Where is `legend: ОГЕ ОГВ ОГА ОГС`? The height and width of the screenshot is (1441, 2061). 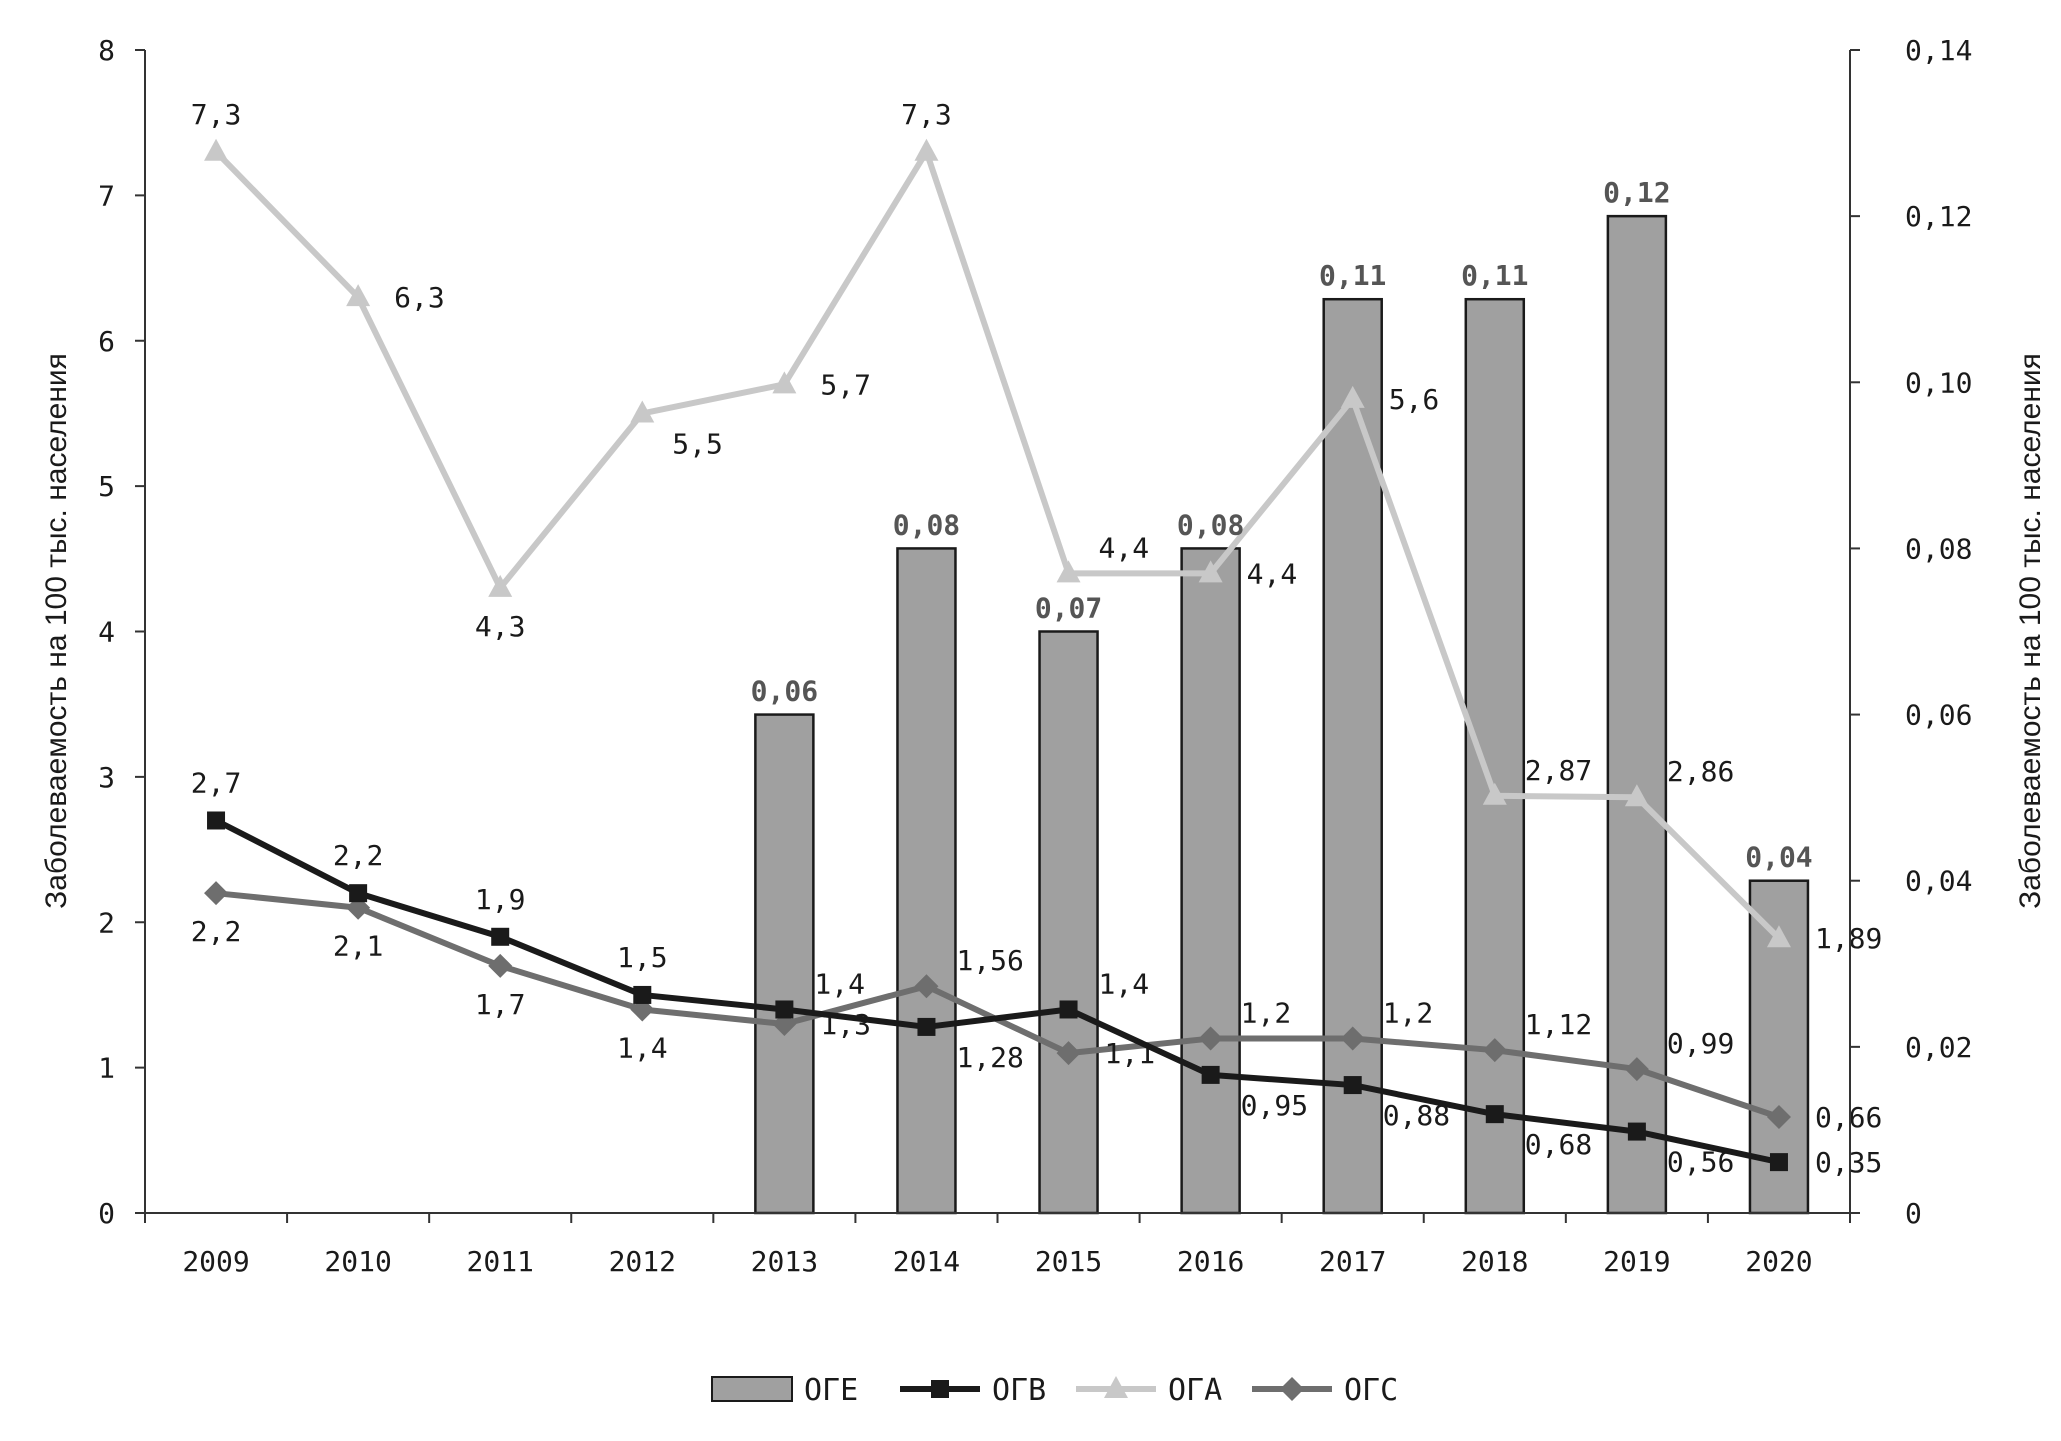 legend: ОГЕ ОГВ ОГА ОГС is located at coordinates (1054, 1390).